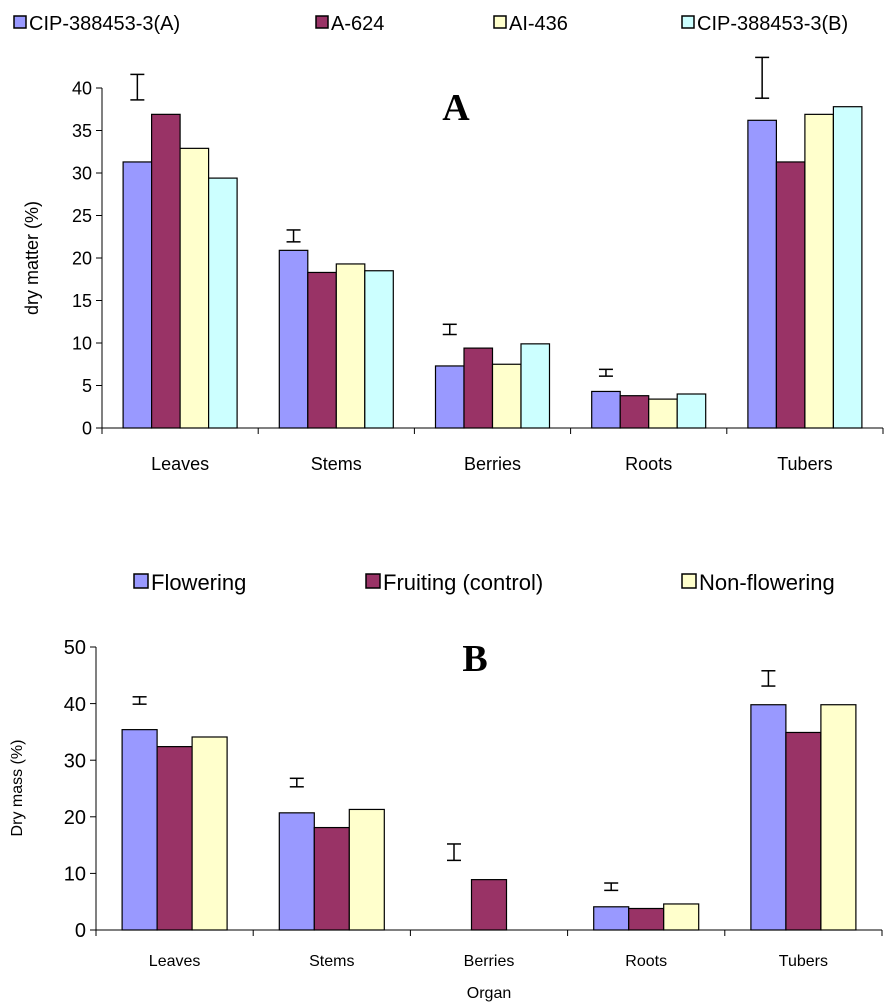 This screenshot has height=1005, width=892. Describe the element at coordinates (82, 301) in the screenshot. I see `y-tick-label: 15` at that location.